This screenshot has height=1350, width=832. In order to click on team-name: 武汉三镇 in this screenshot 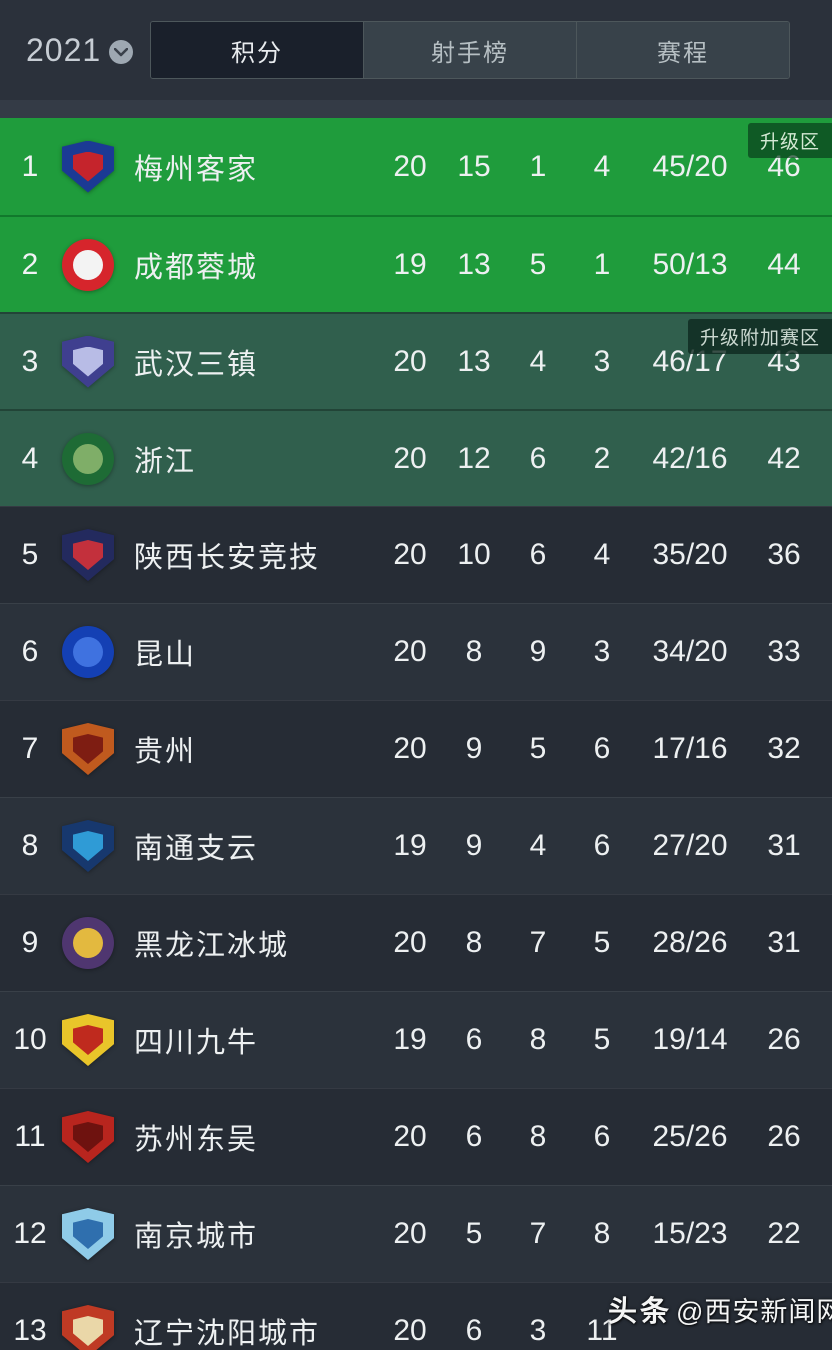, I will do `click(196, 364)`.